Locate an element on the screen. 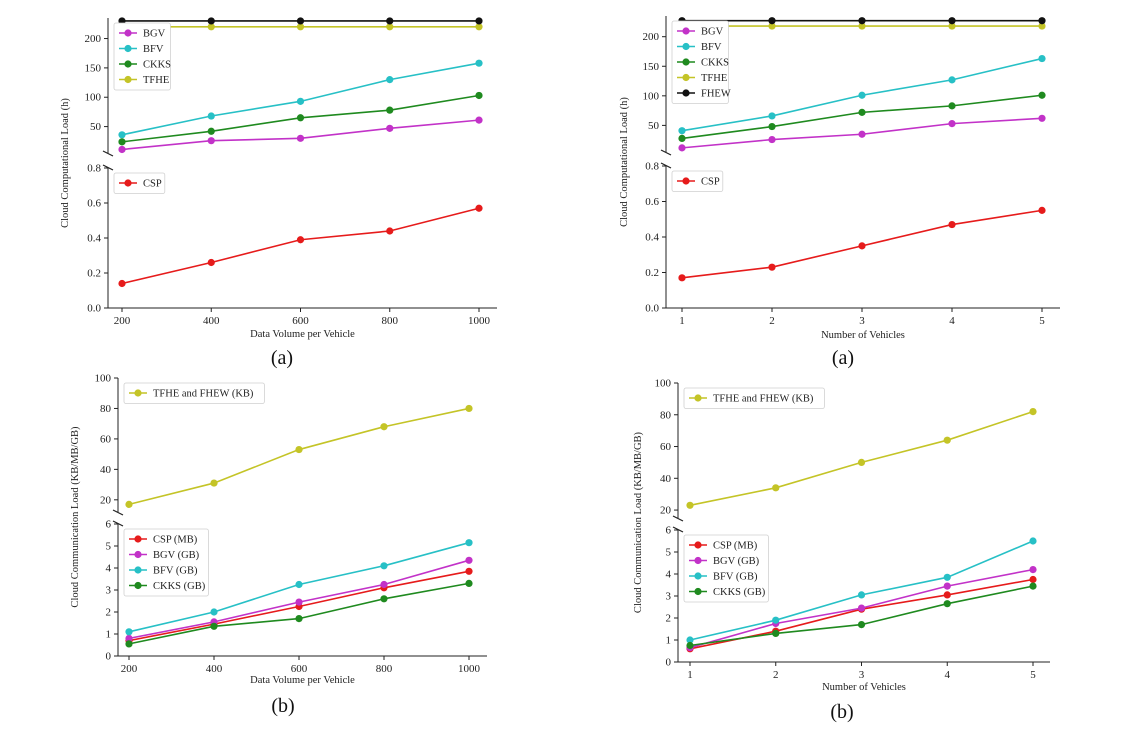 The image size is (1141, 734). series-line-csp is located at coordinates (300, 246).